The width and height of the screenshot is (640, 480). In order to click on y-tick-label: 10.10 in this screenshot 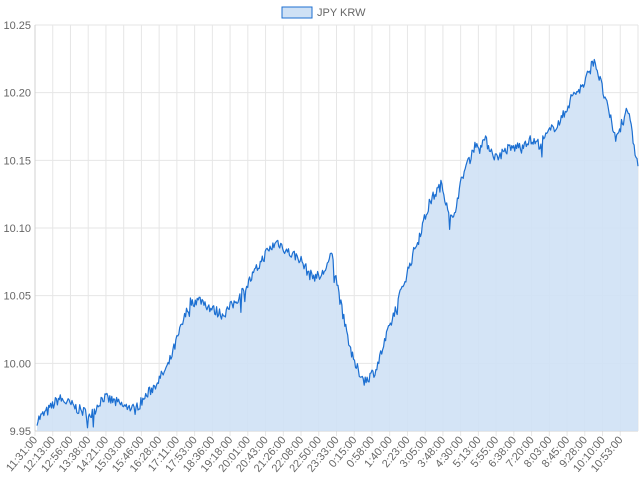, I will do `click(17, 229)`.